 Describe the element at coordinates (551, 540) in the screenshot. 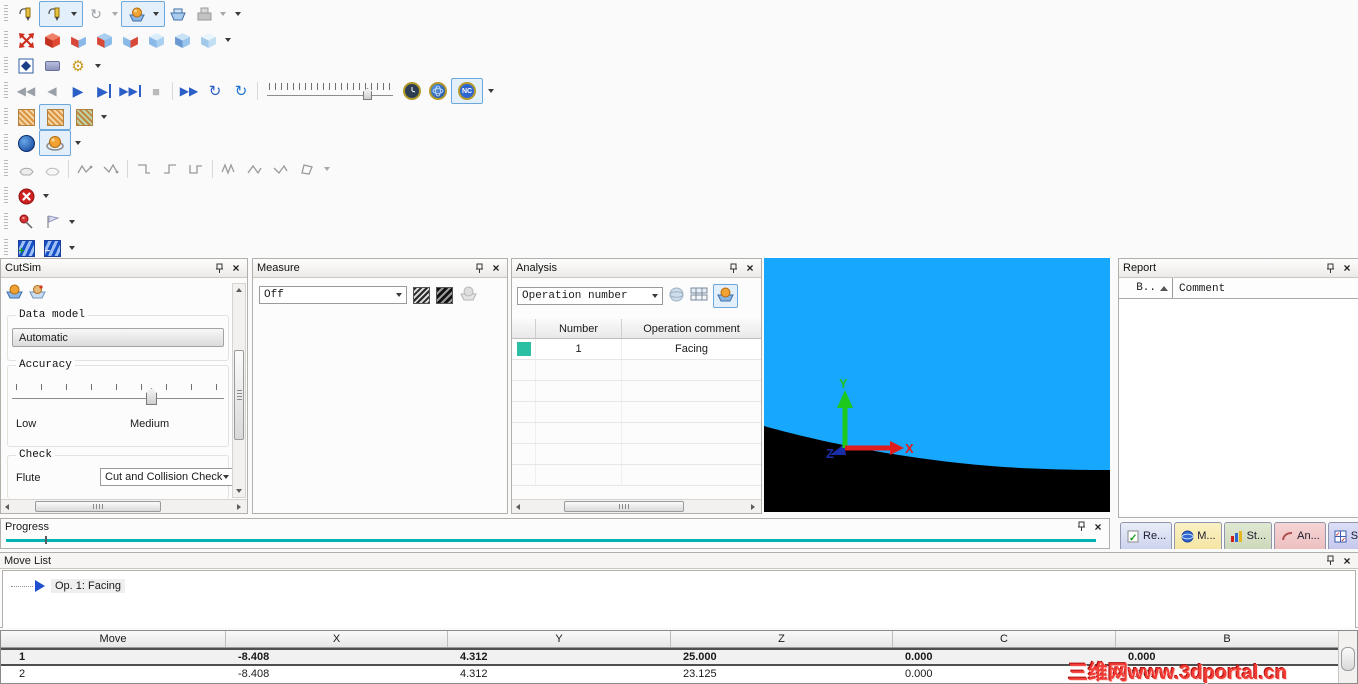

I see `progress-bar` at that location.